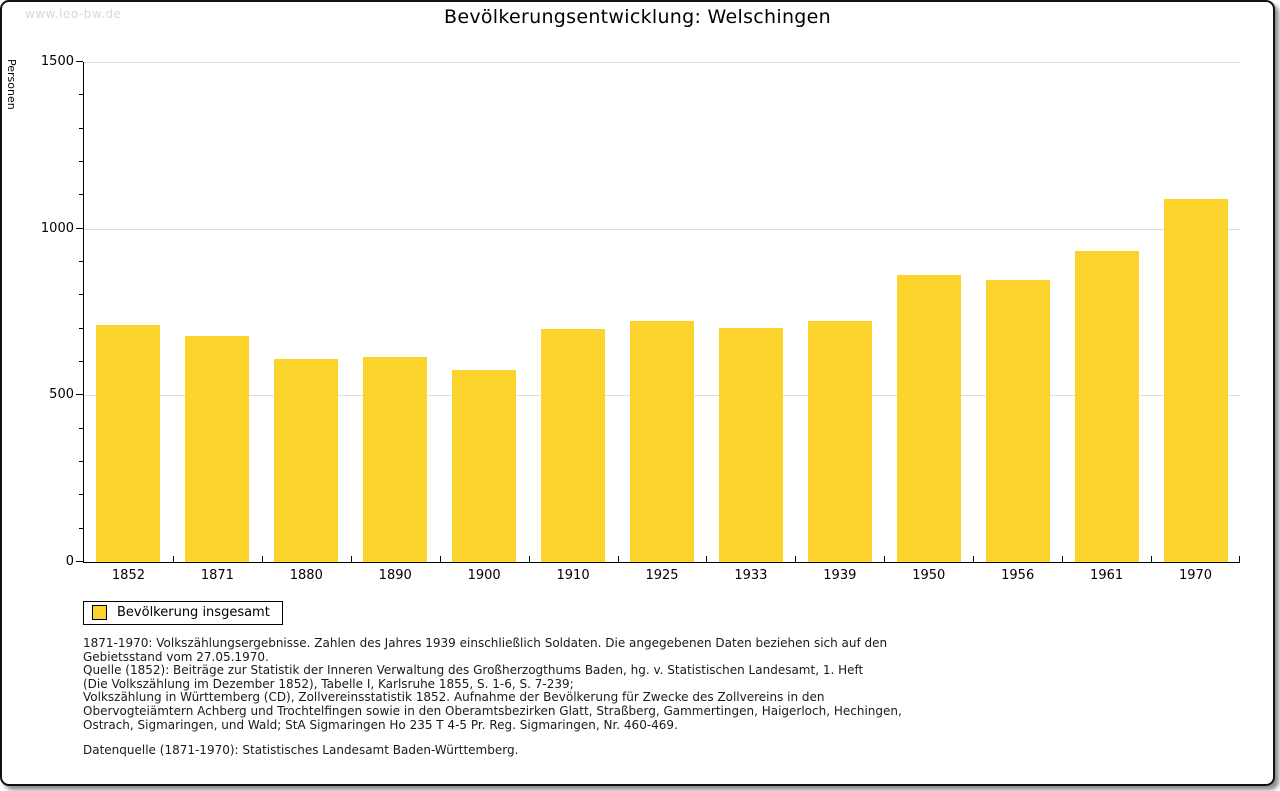 This screenshot has height=791, width=1280. I want to click on legend-label: Bevölkerung insgesamt, so click(193, 612).